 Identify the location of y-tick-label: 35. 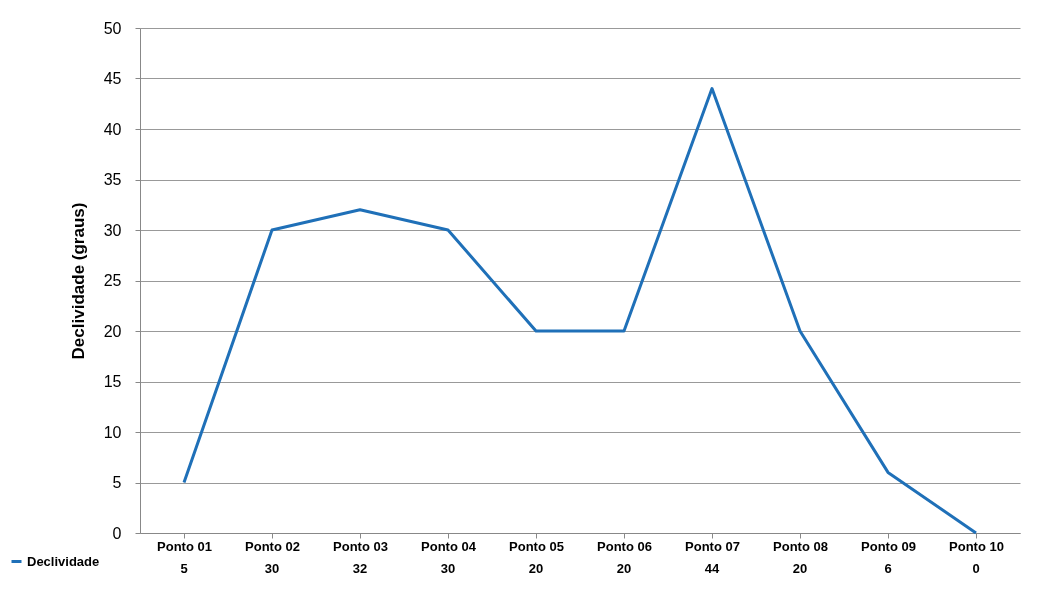
(112, 179).